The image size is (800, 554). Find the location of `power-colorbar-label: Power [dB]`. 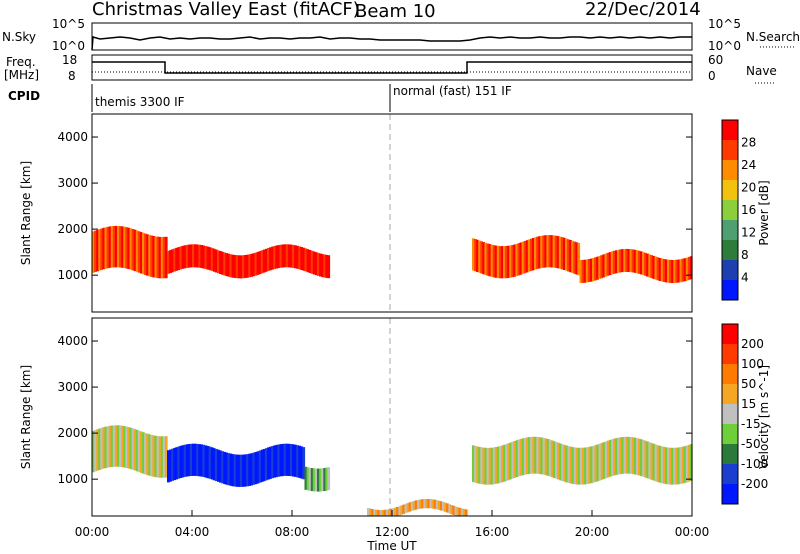

power-colorbar-label: Power [dB] is located at coordinates (764, 212).